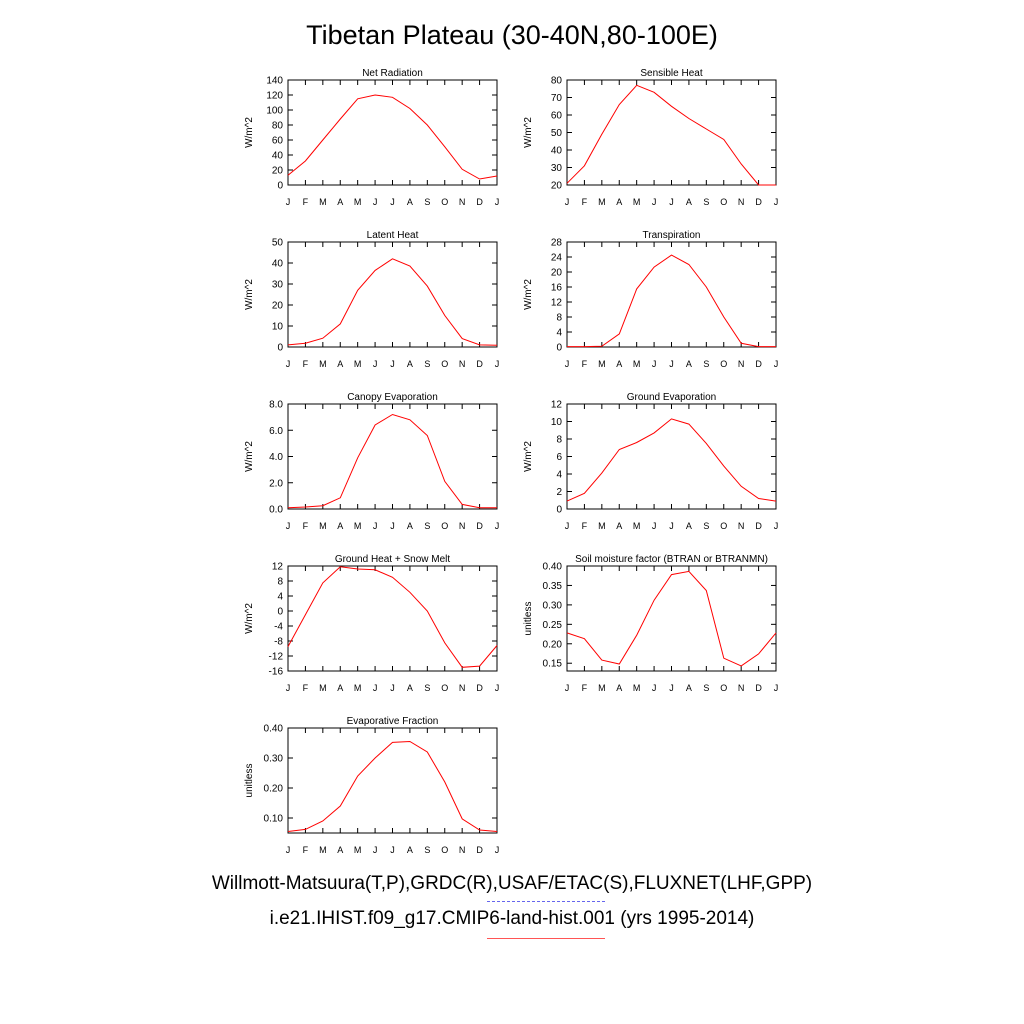 The height and width of the screenshot is (1024, 1024). What do you see at coordinates (553, 664) in the screenshot?
I see `y-tick-label: 0.15` at bounding box center [553, 664].